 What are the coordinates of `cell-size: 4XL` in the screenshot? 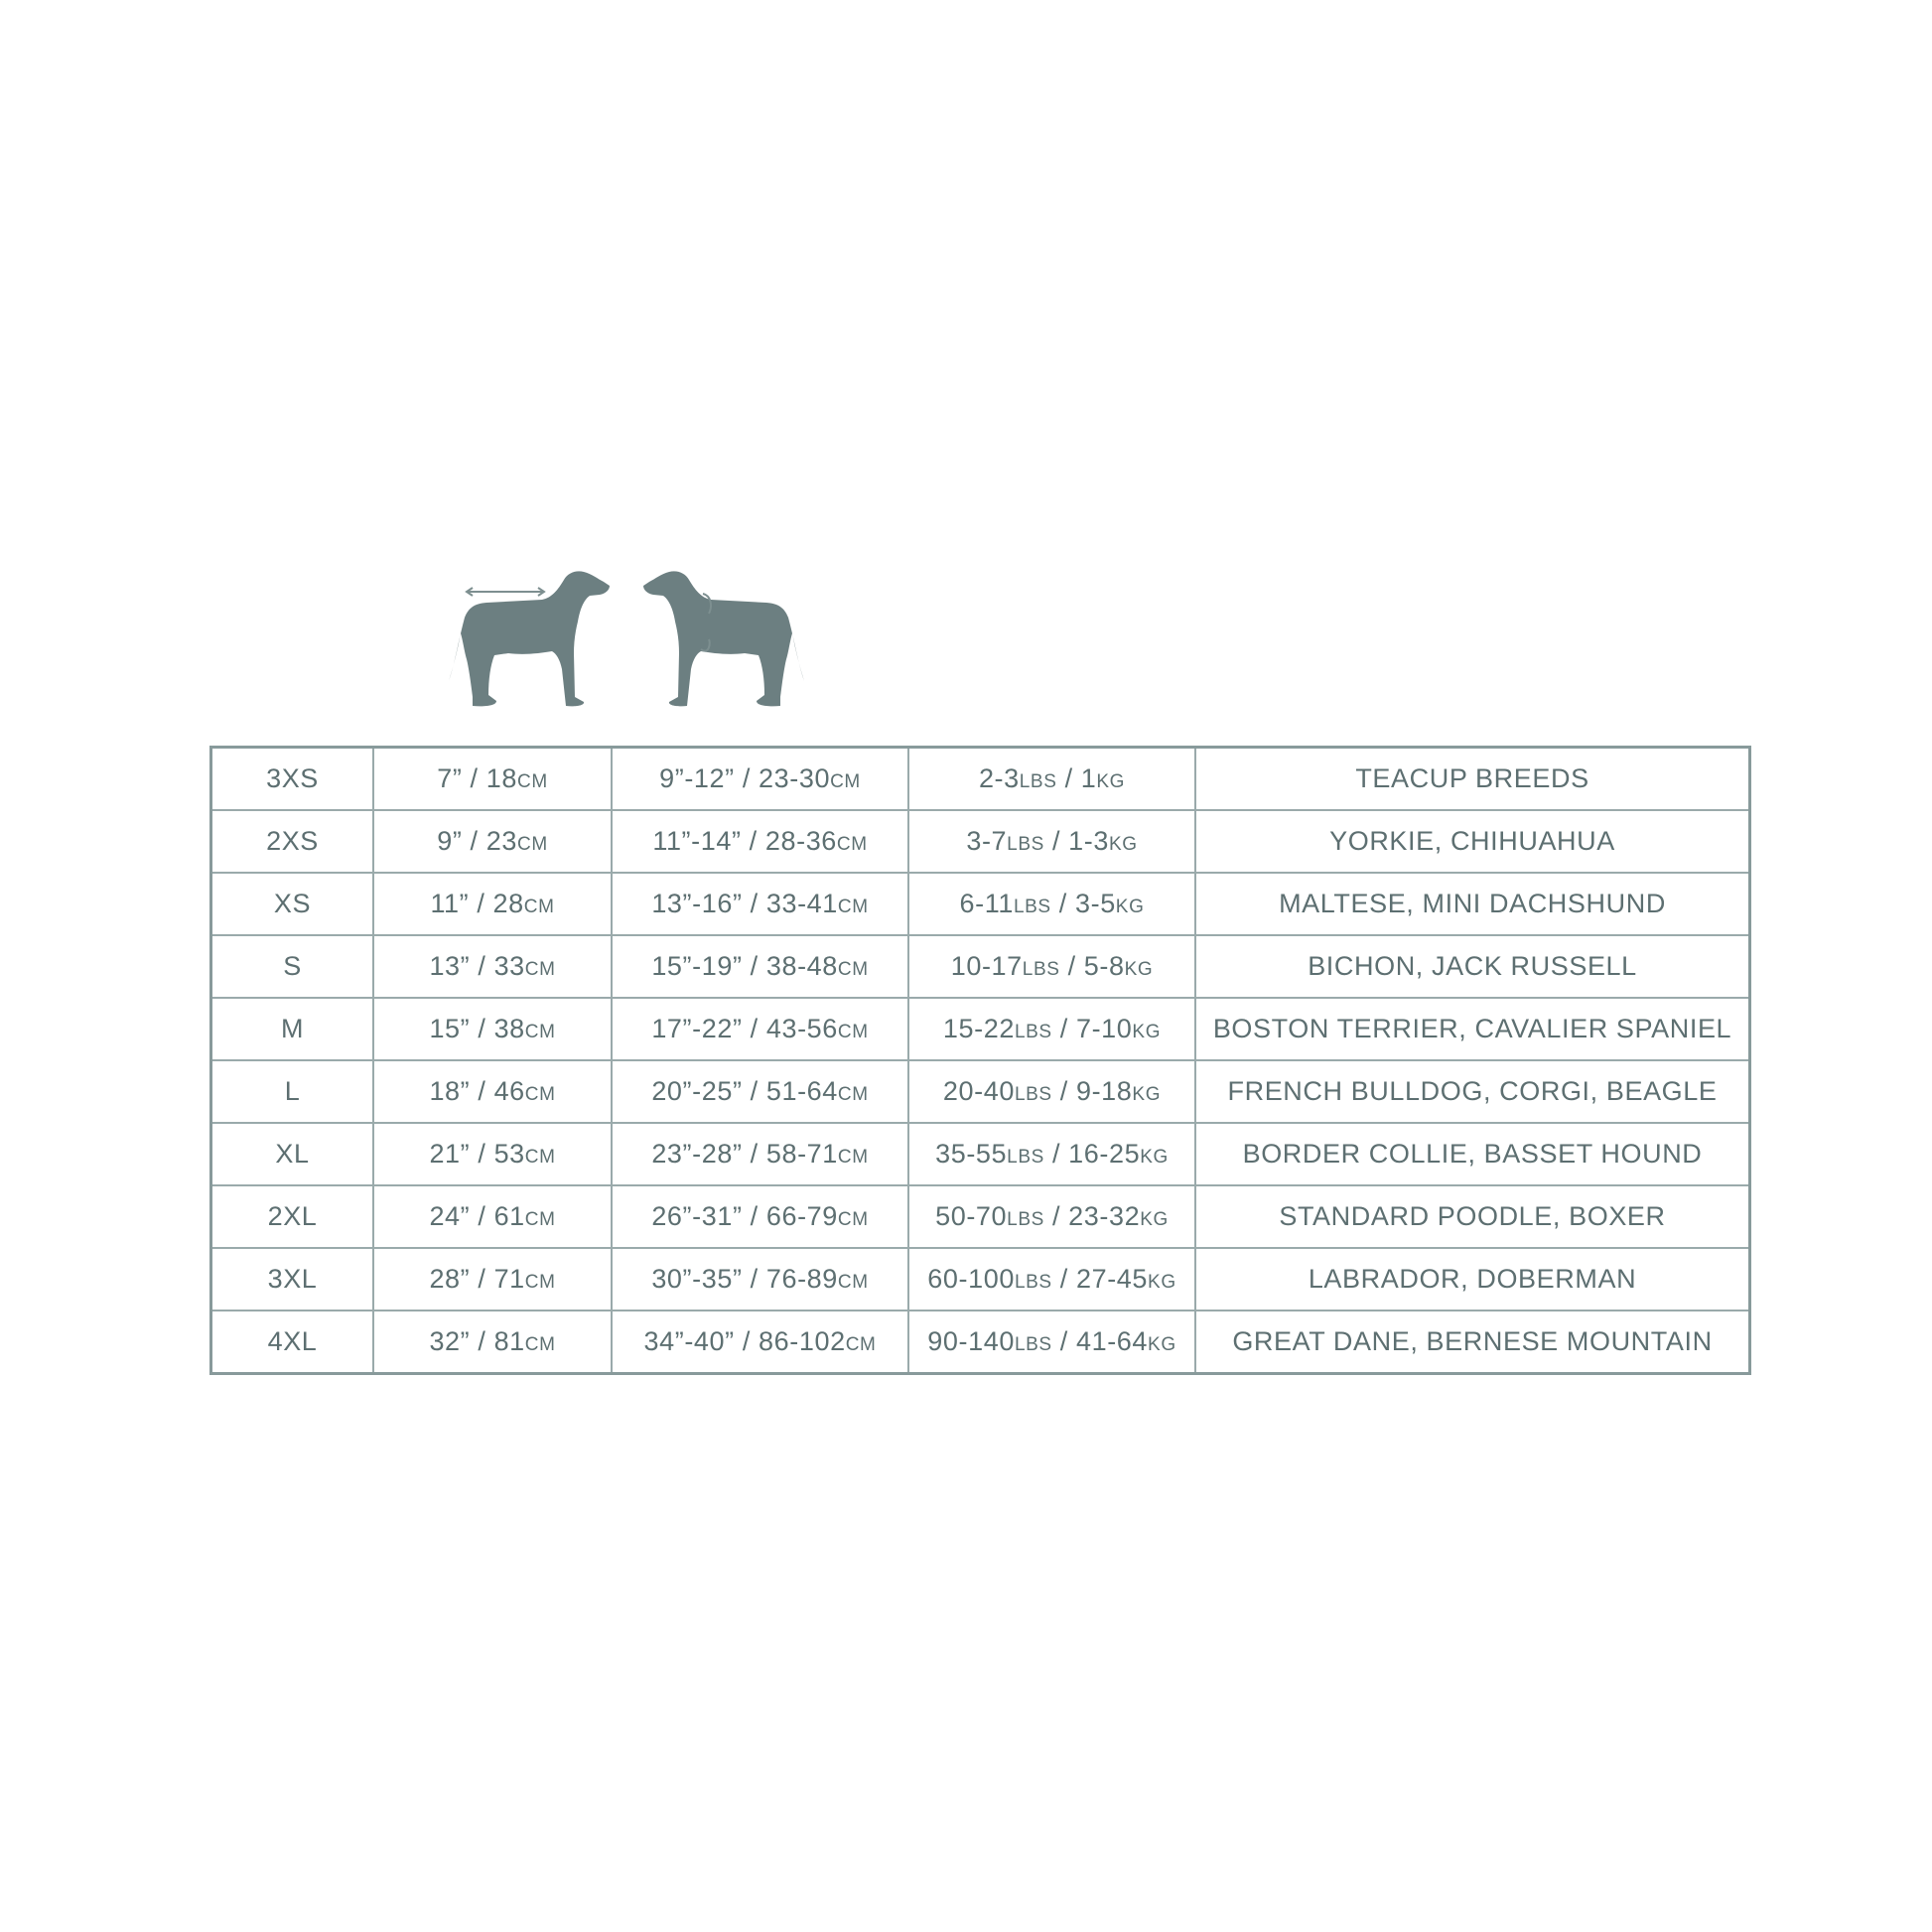 It's located at (292, 1342).